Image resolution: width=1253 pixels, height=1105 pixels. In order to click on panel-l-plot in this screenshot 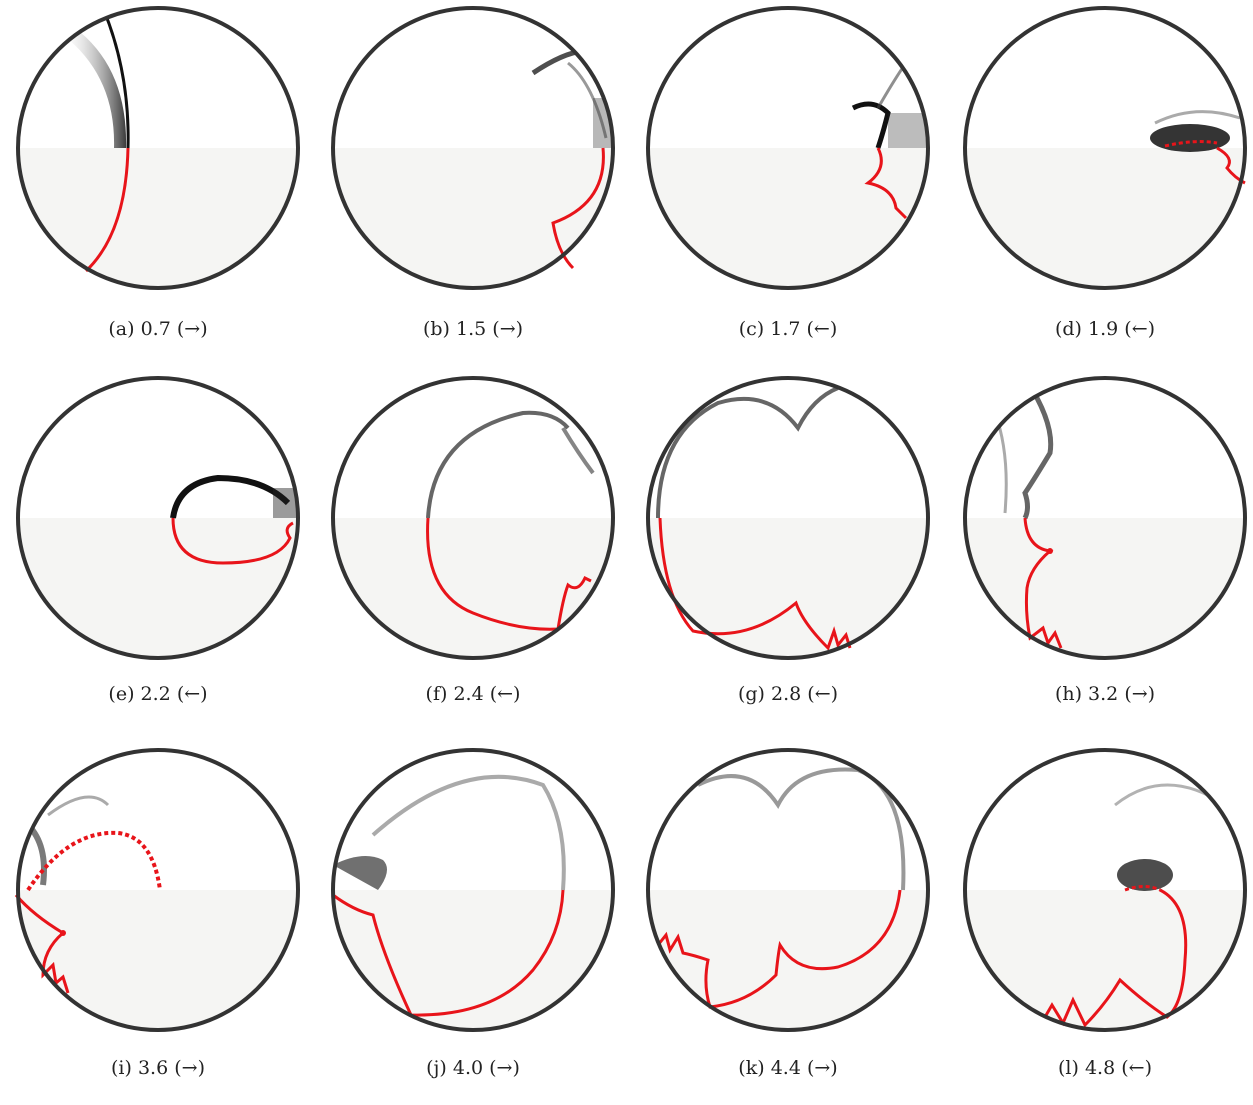, I will do `click(1105, 890)`.